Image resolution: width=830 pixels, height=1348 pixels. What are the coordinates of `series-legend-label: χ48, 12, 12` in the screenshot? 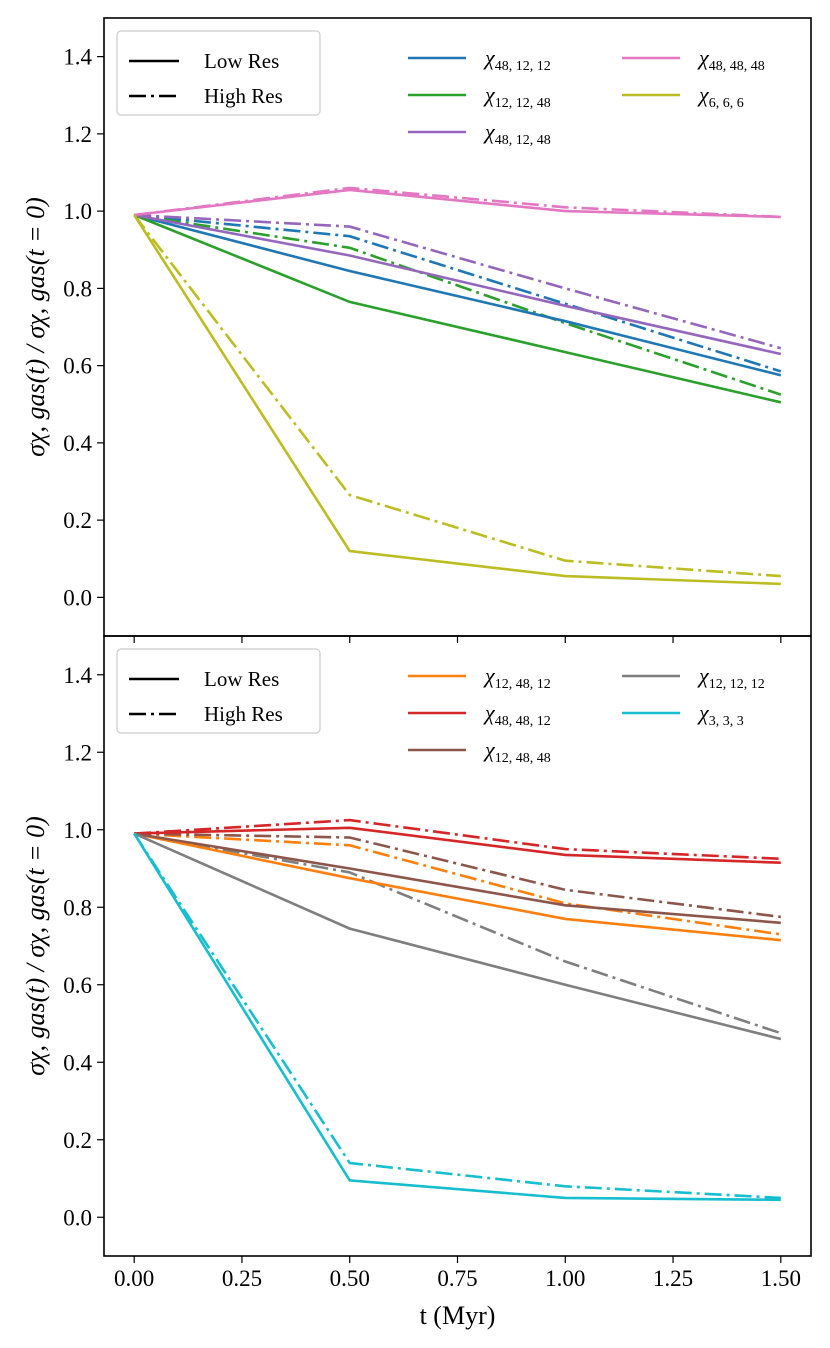 It's located at (517, 59).